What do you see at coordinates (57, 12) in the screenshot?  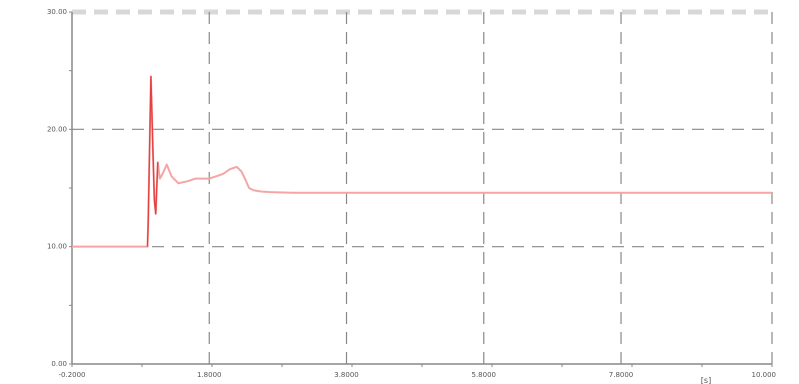 I see `y-tick-label: 30.00` at bounding box center [57, 12].